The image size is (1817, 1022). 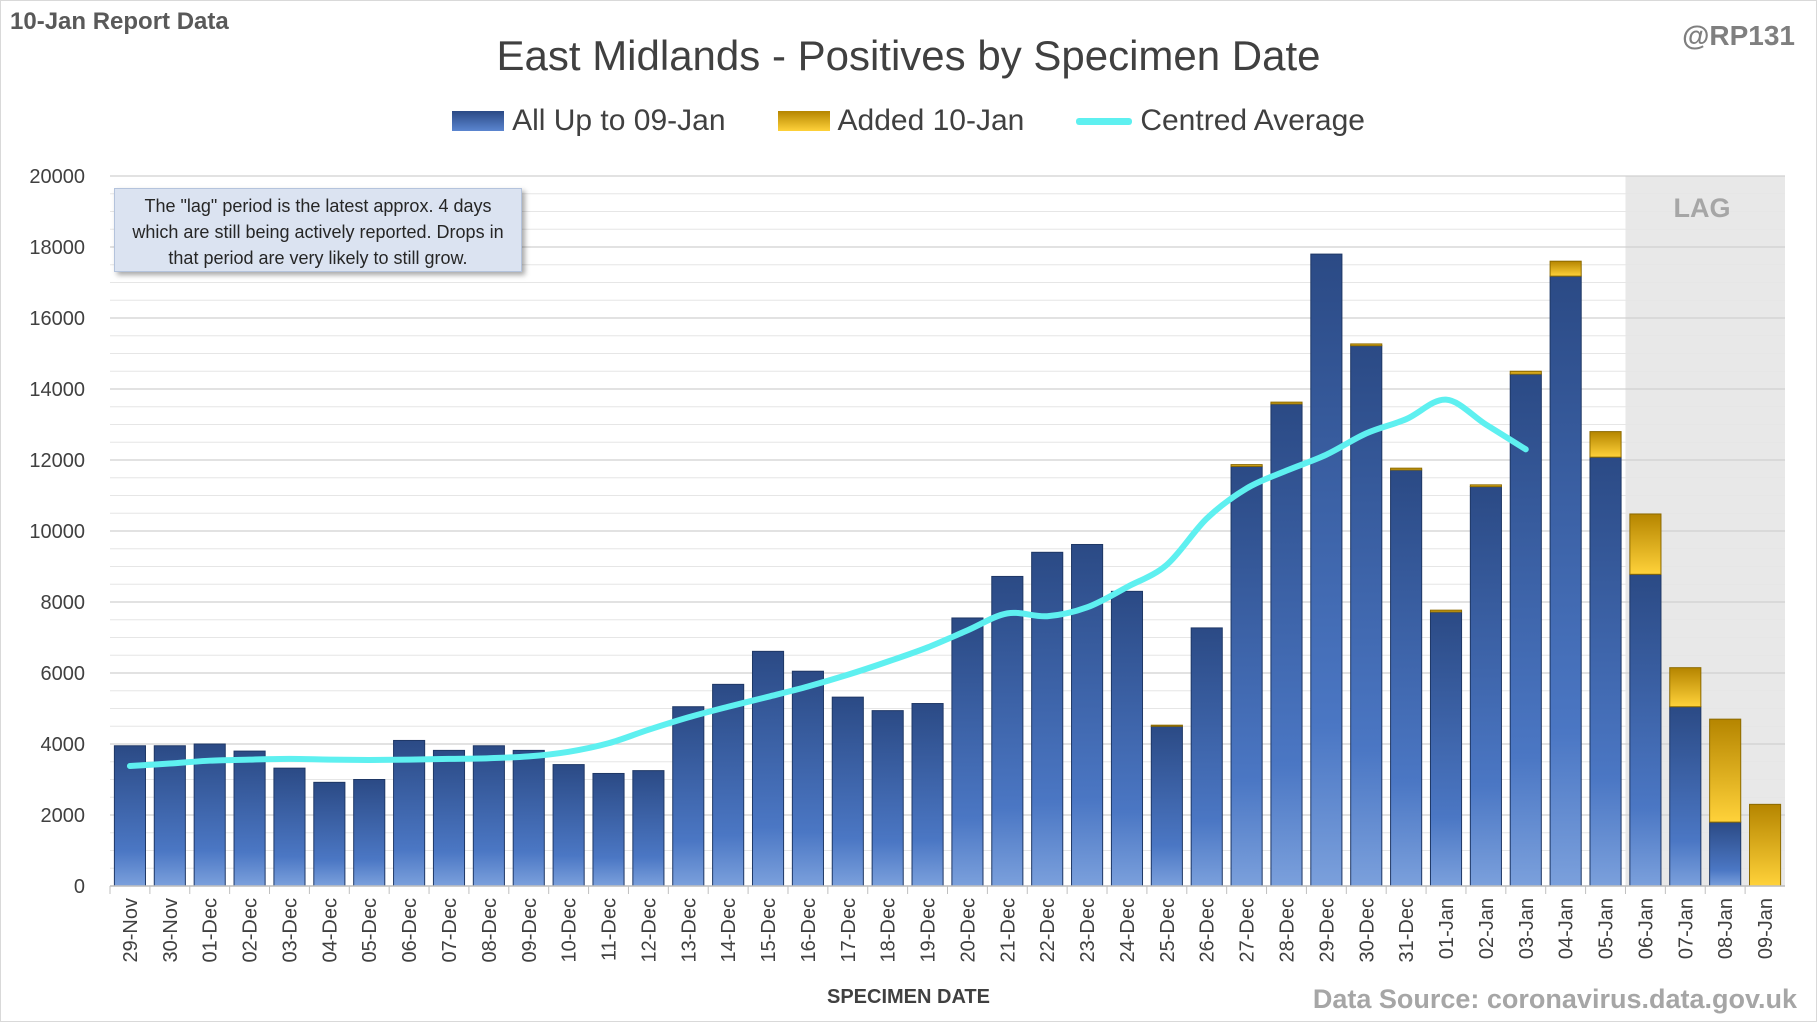 I want to click on x-tick-label: 08-Dec, so click(x=490, y=930).